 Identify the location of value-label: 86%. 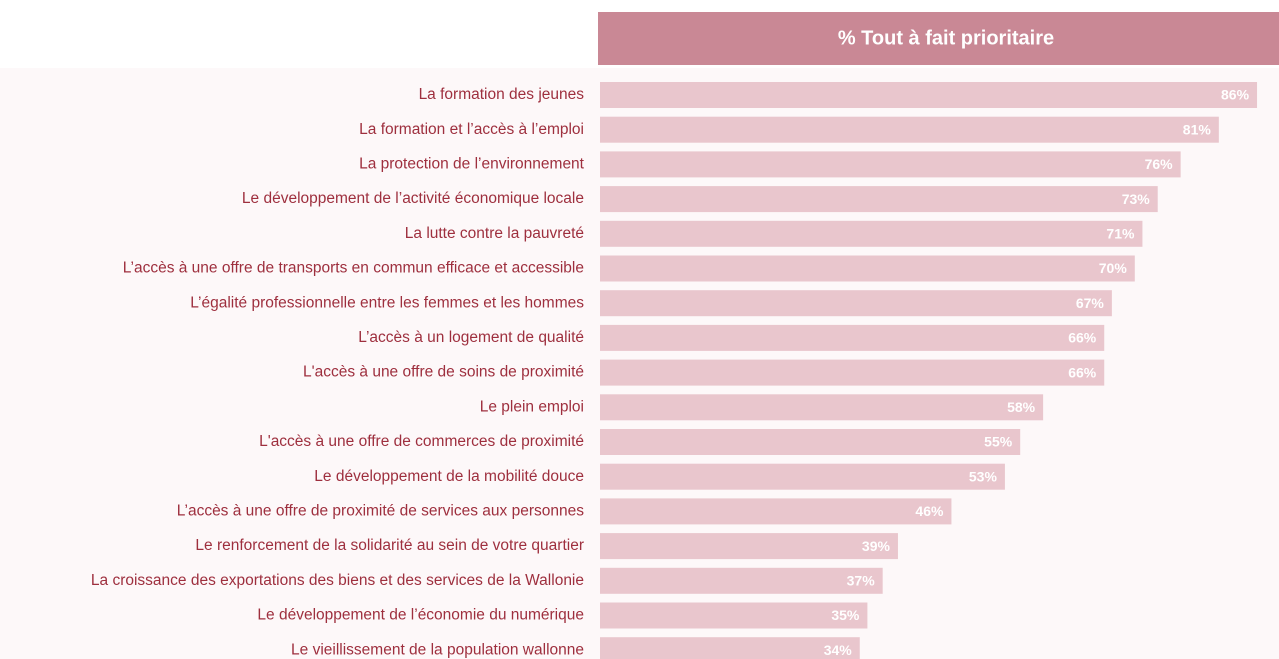
(1235, 95).